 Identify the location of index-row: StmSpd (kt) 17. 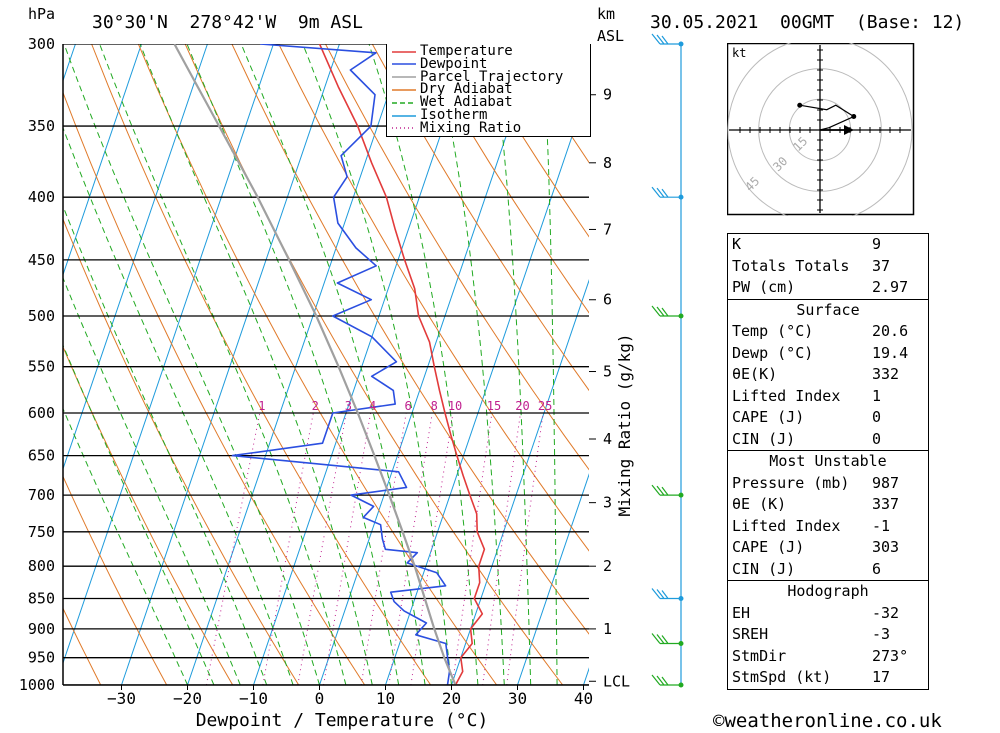
(828, 678).